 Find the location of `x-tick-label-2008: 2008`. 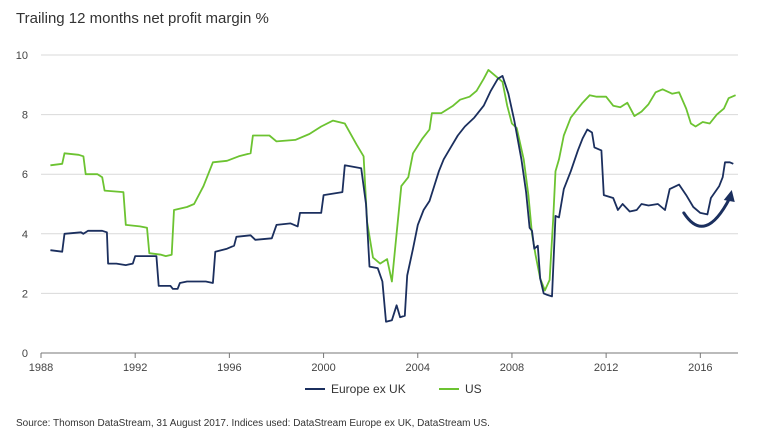

x-tick-label-2008: 2008 is located at coordinates (512, 368).